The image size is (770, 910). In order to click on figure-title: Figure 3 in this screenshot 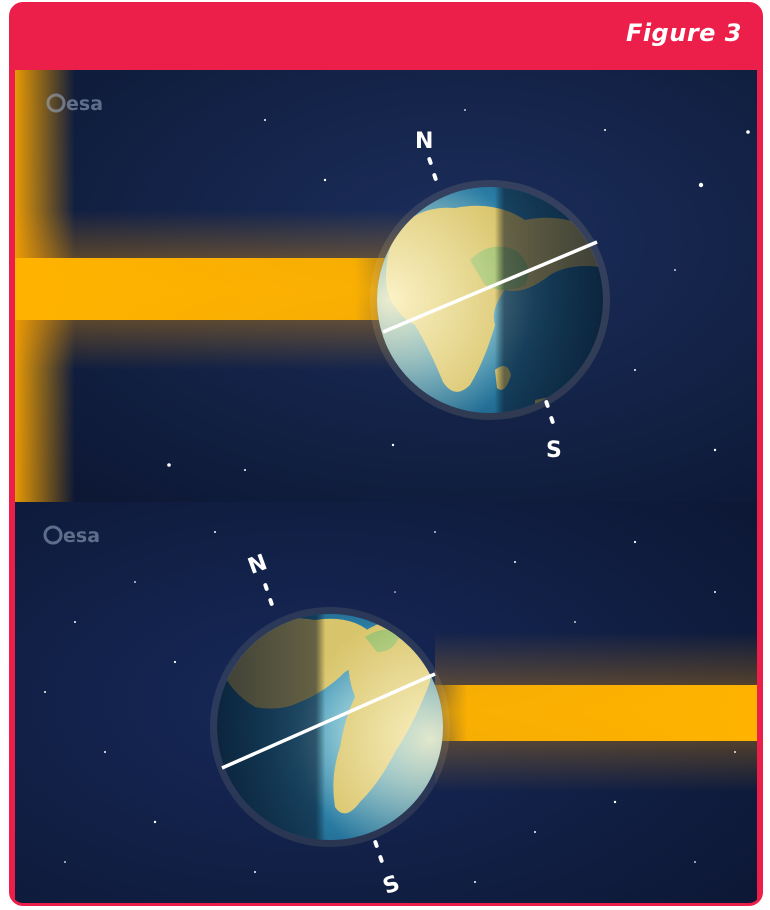, I will do `click(683, 33)`.